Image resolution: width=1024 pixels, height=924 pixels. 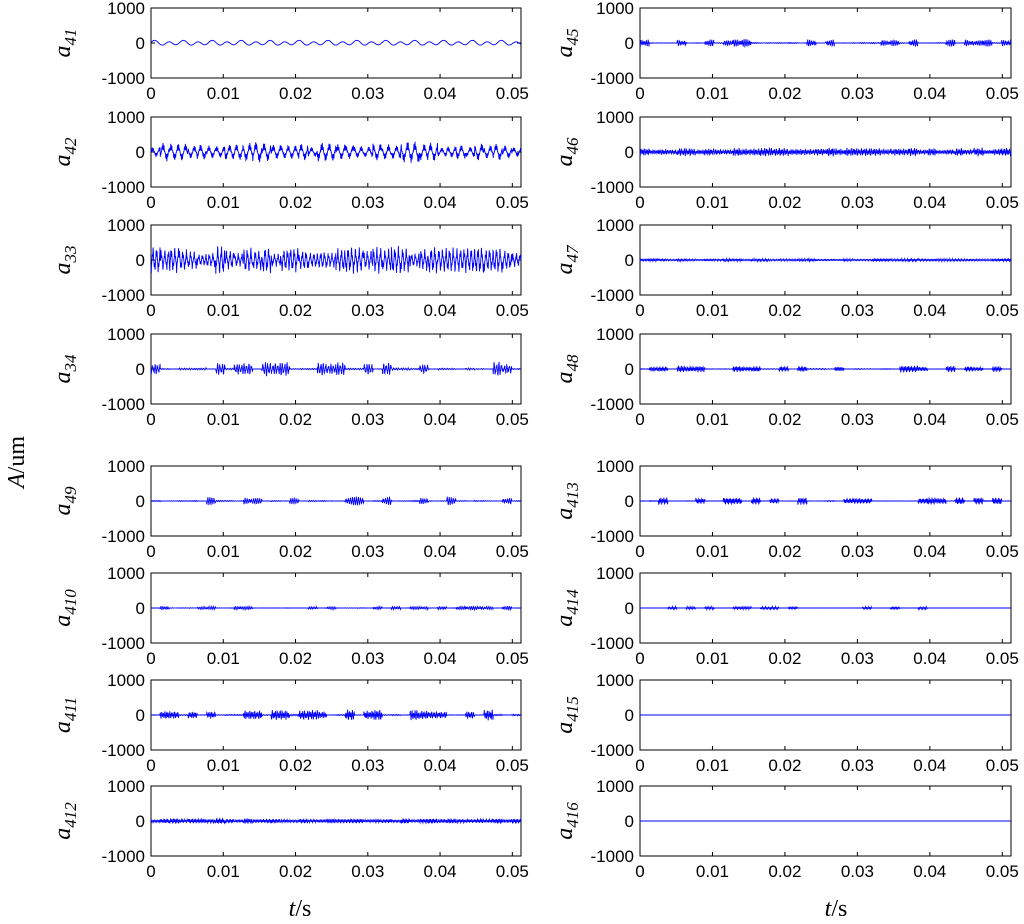 What do you see at coordinates (65, 501) in the screenshot?
I see `subplot-label: a49` at bounding box center [65, 501].